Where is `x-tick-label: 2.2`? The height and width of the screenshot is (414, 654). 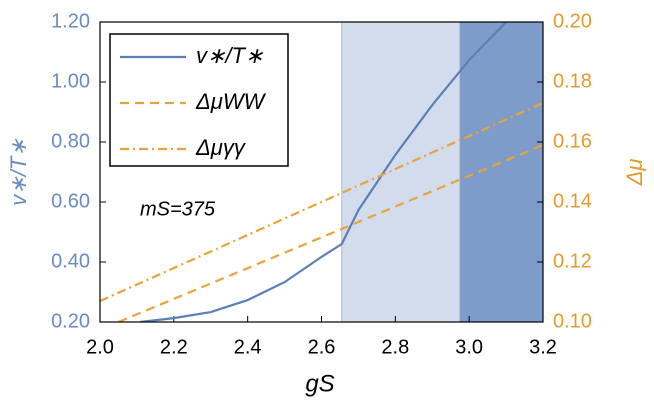 x-tick-label: 2.2 is located at coordinates (174, 347).